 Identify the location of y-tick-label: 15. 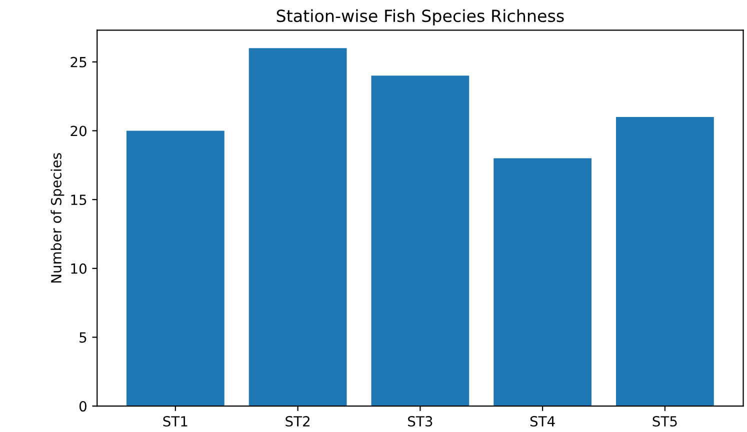
(78, 200).